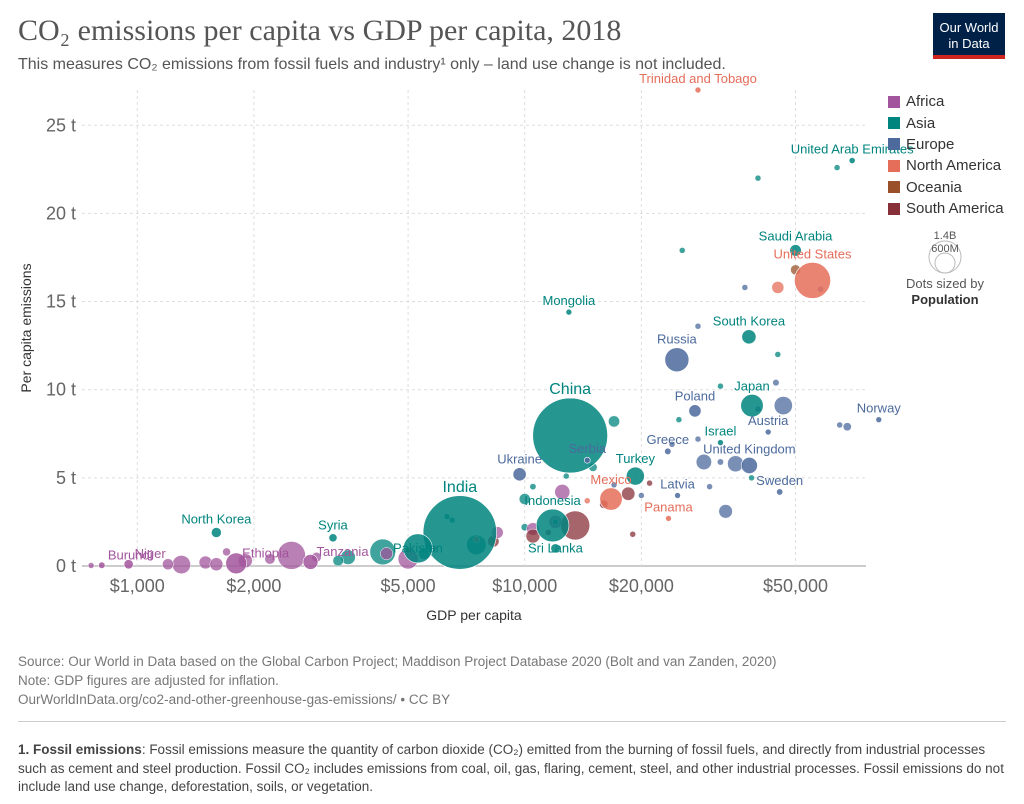 The width and height of the screenshot is (1024, 804). What do you see at coordinates (749, 448) in the screenshot?
I see `point-label-united-kingdom: United Kingdom` at bounding box center [749, 448].